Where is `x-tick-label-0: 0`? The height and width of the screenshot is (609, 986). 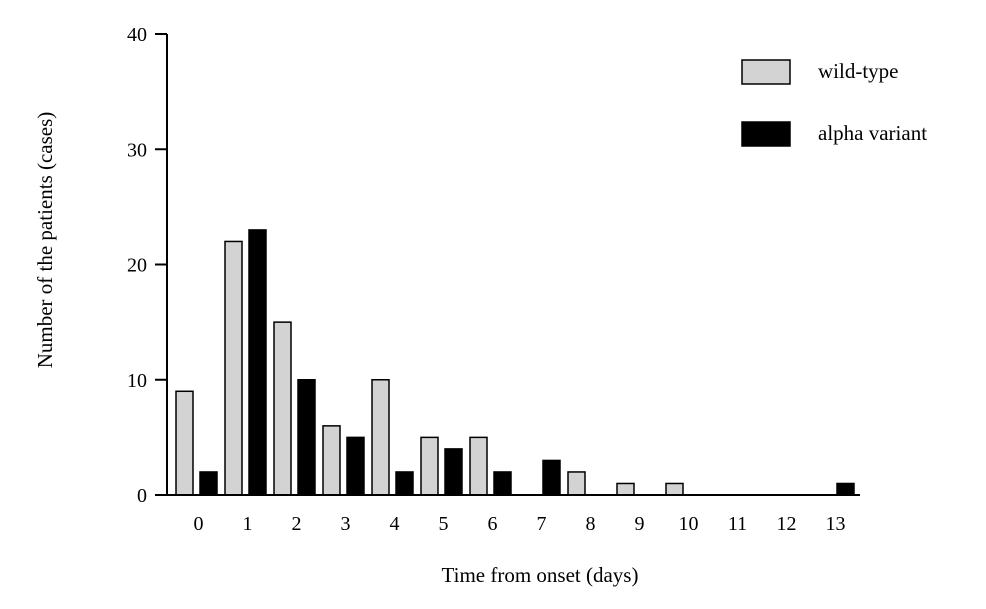 x-tick-label-0: 0 is located at coordinates (199, 524).